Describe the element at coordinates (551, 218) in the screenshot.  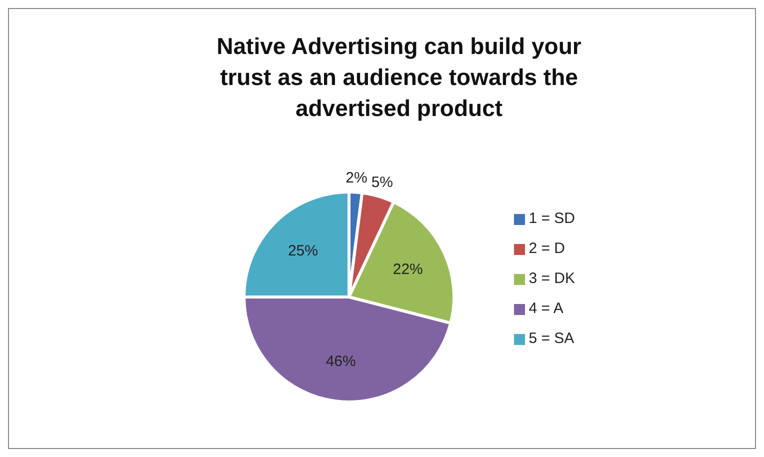
I see `legend-label: 1 = SD` at that location.